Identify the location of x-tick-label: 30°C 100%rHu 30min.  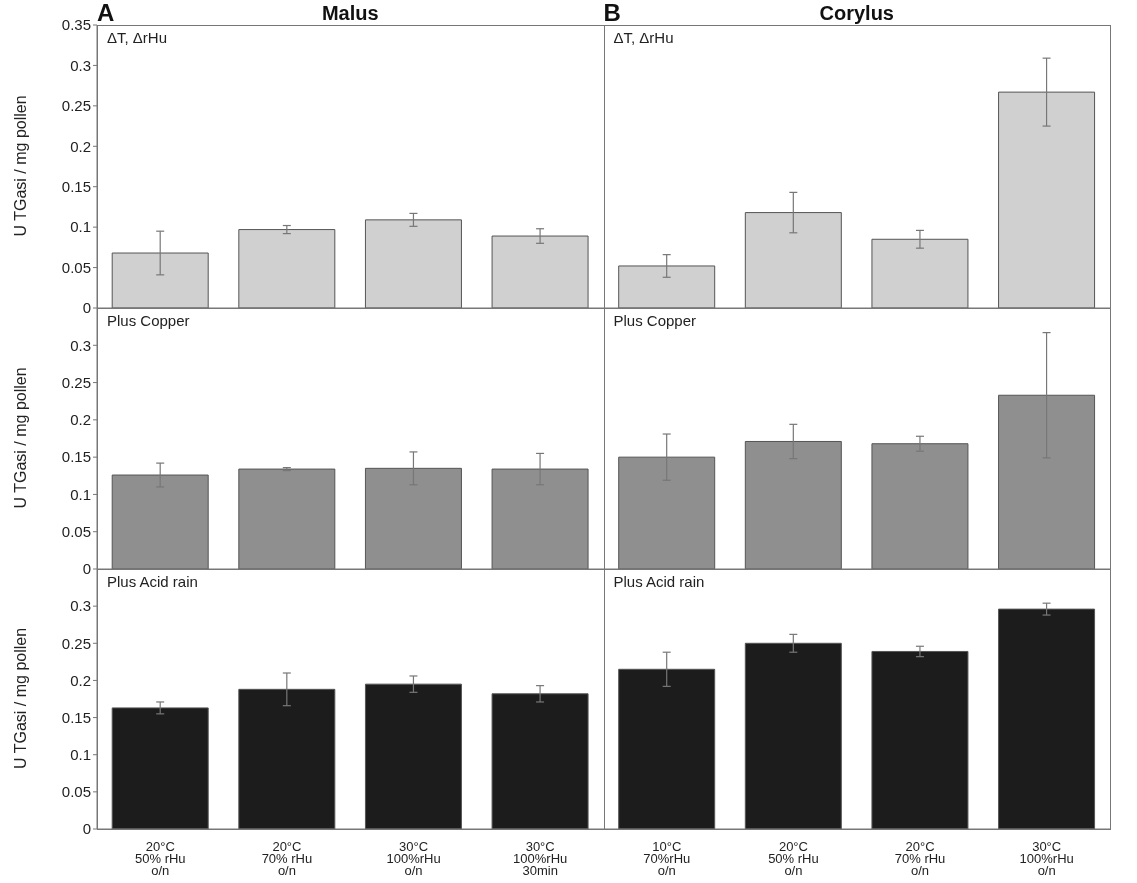
(540, 858).